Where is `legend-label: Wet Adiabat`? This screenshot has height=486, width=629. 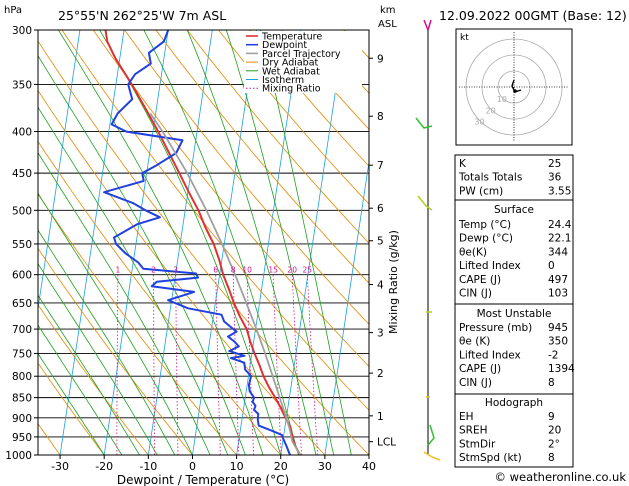
legend-label: Wet Adiabat is located at coordinates (291, 71).